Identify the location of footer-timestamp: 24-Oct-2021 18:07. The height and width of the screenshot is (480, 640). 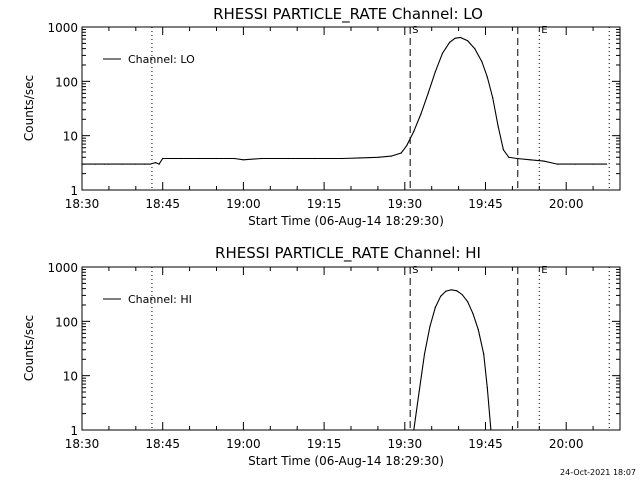
(598, 472).